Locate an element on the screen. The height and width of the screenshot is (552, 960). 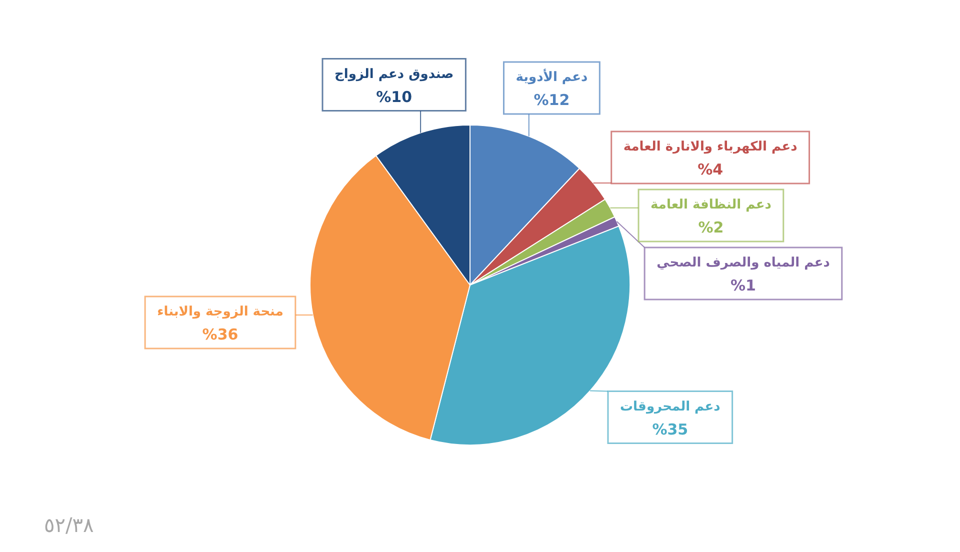
data-label: %2 is located at coordinates (711, 227).